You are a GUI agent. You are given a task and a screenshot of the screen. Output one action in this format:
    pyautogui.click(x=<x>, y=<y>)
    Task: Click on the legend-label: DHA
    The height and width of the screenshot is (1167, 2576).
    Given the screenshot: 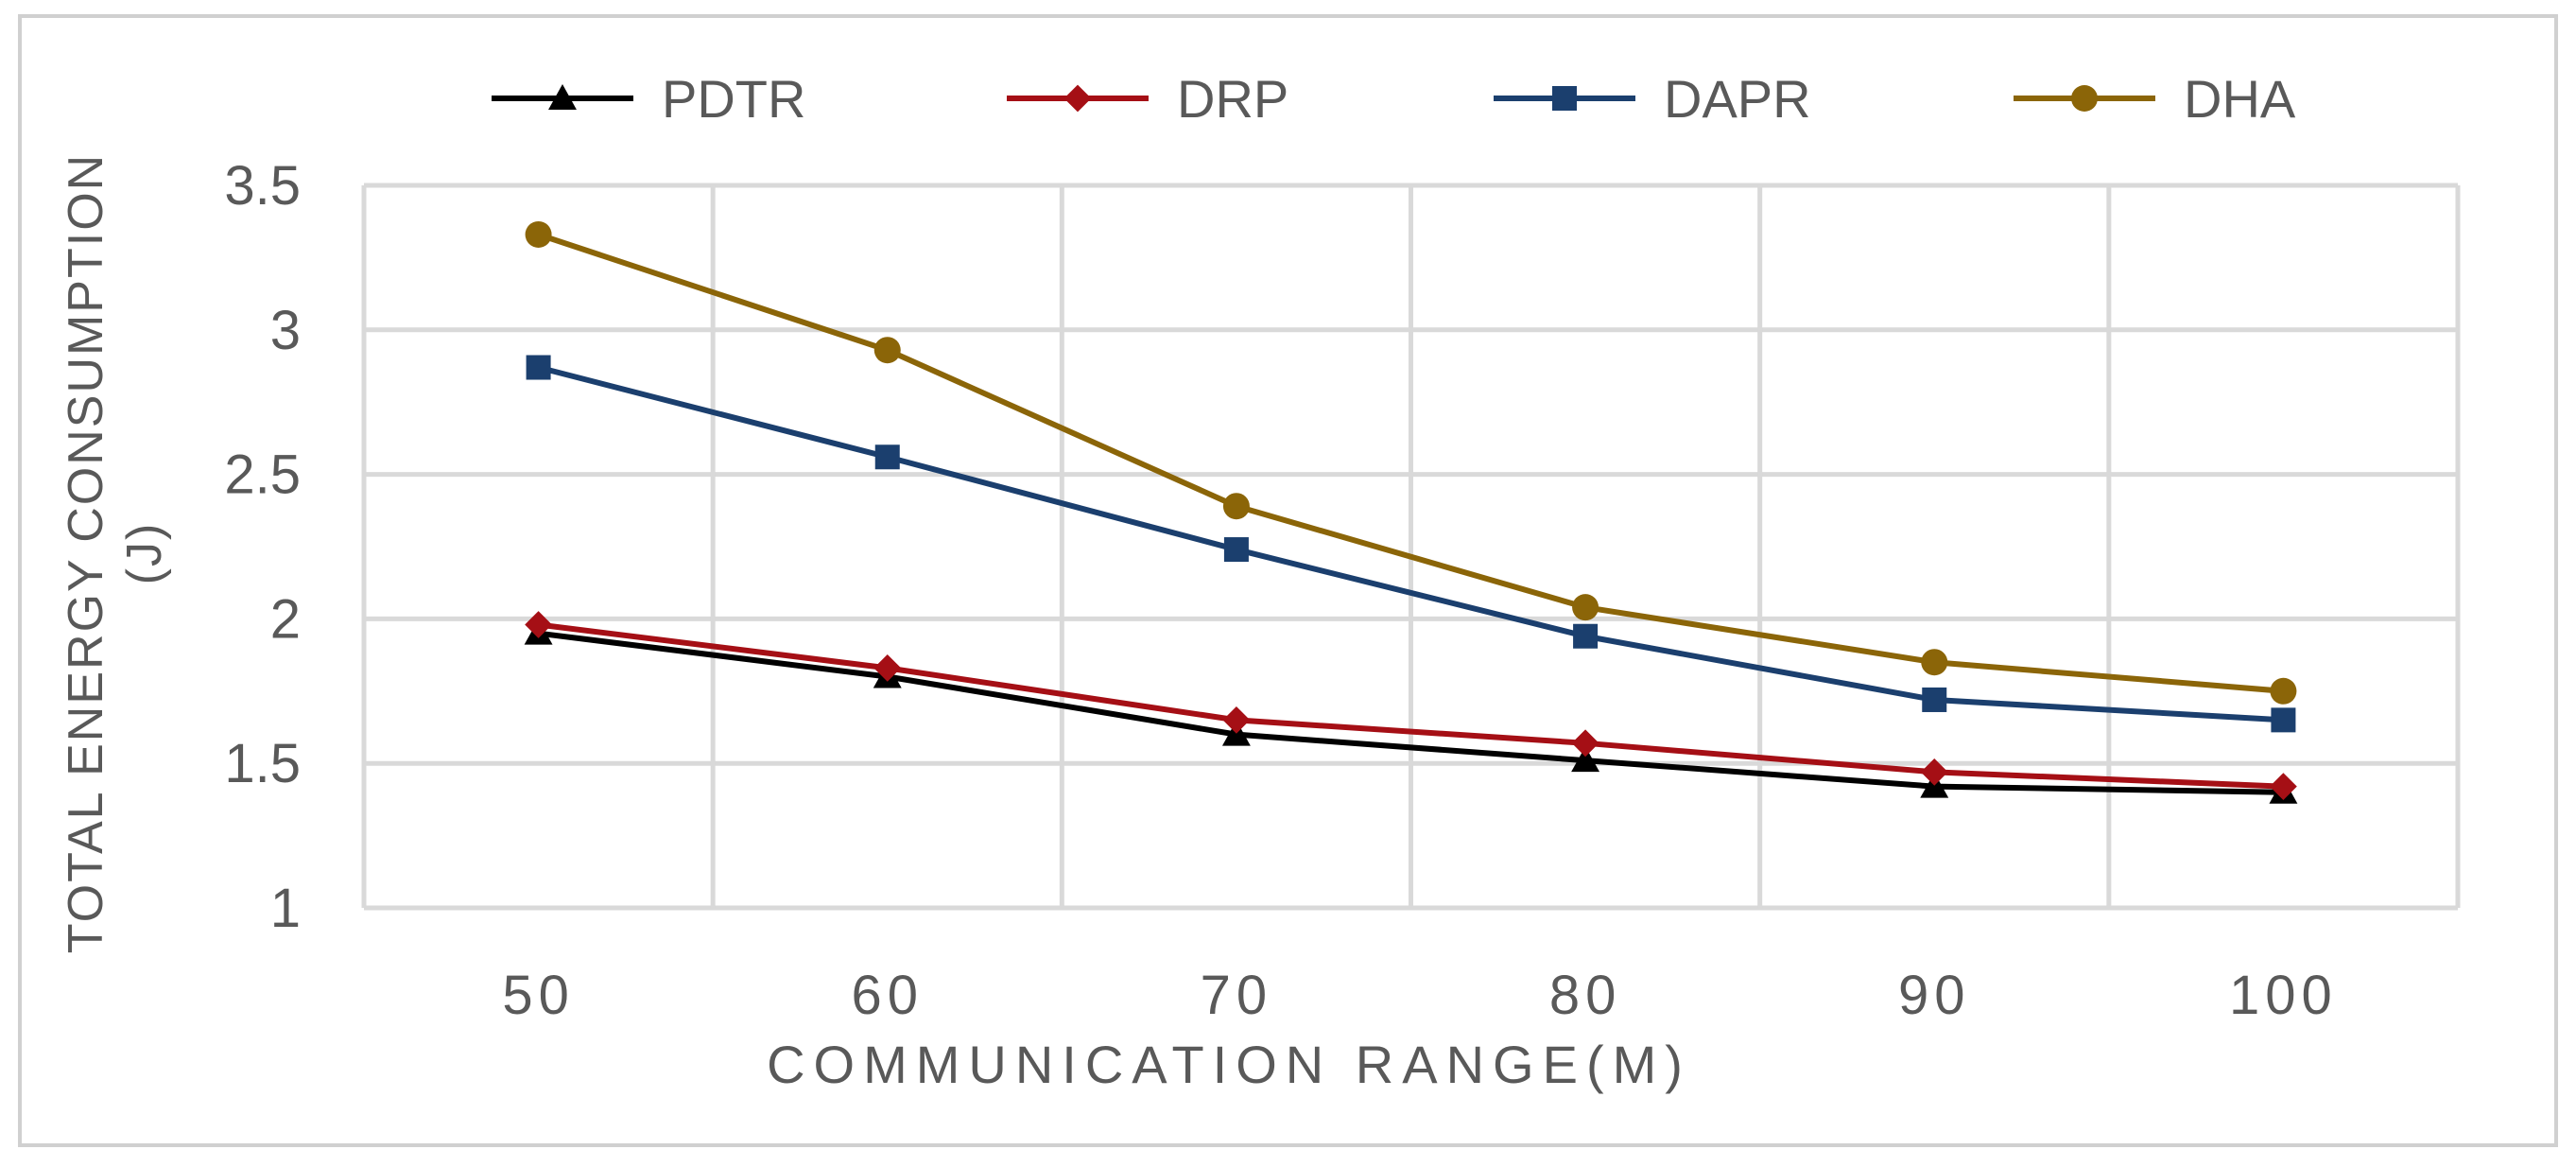 What is the action you would take?
    pyautogui.click(x=2240, y=99)
    